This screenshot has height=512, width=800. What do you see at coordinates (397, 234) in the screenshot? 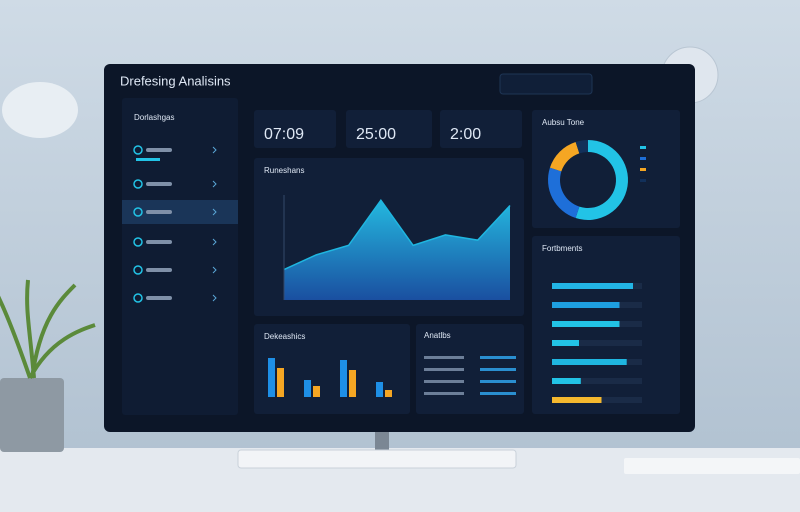
I see `area-line` at bounding box center [397, 234].